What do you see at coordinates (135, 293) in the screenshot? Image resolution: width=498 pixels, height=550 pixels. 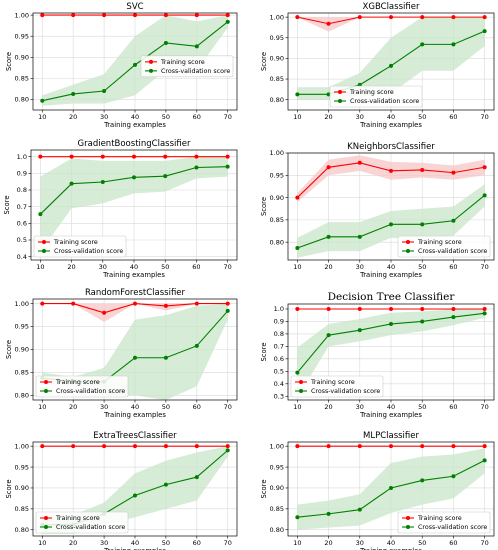 I see `chart-title: RandomForestClassifier` at bounding box center [135, 293].